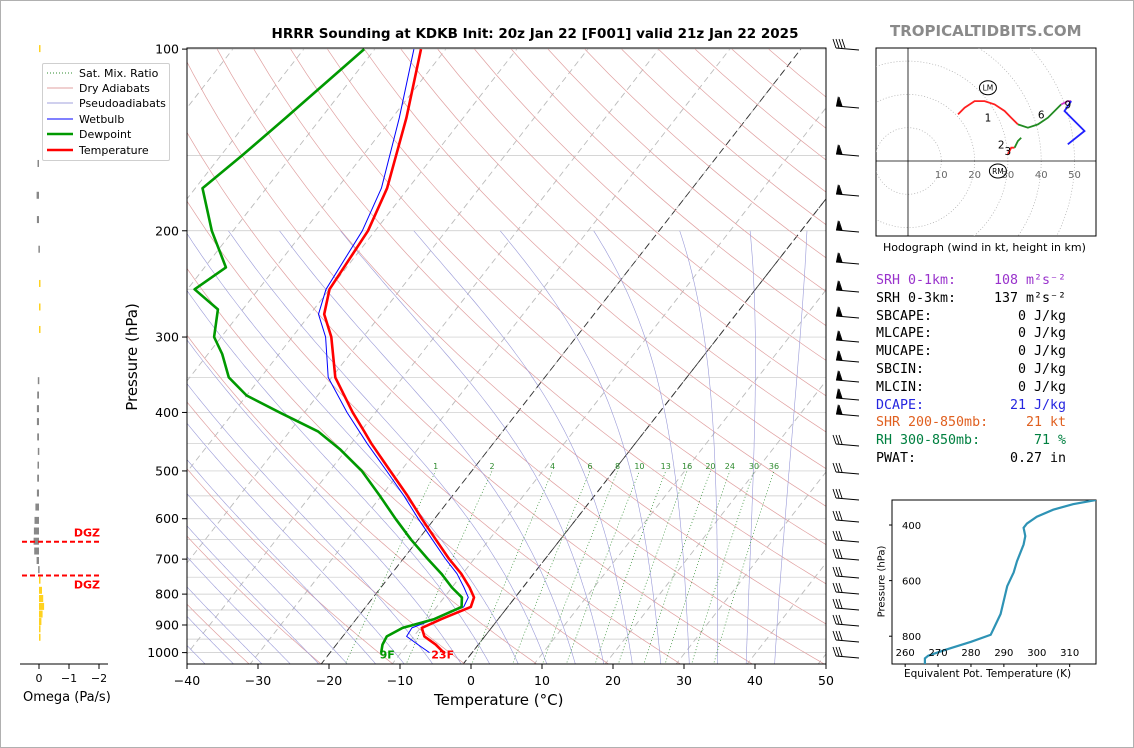  Describe the element at coordinates (1036, 653) in the screenshot. I see `theta-e-xtick-label: 300` at that location.